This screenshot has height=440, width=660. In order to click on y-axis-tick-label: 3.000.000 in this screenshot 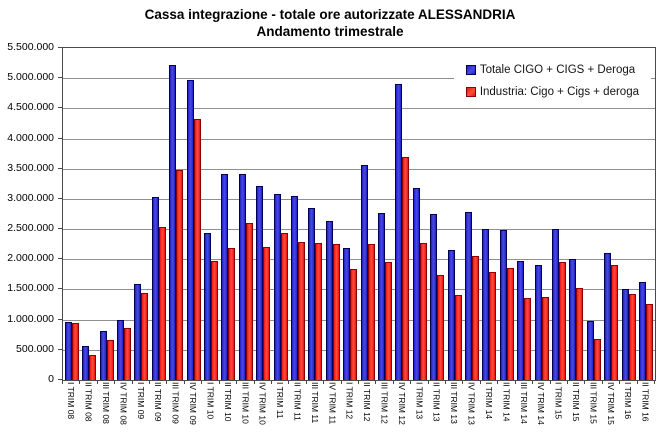, I will do `click(30, 198)`.